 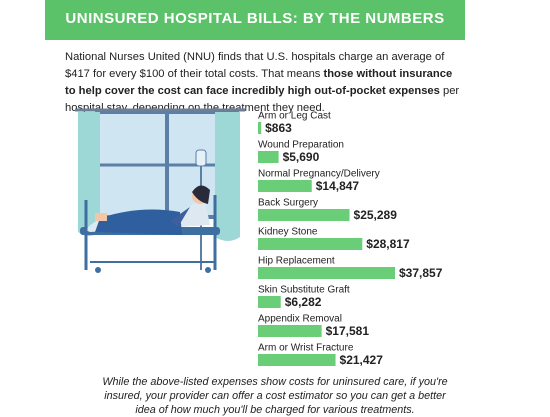 I want to click on value-label: $5,690, so click(x=301, y=157).